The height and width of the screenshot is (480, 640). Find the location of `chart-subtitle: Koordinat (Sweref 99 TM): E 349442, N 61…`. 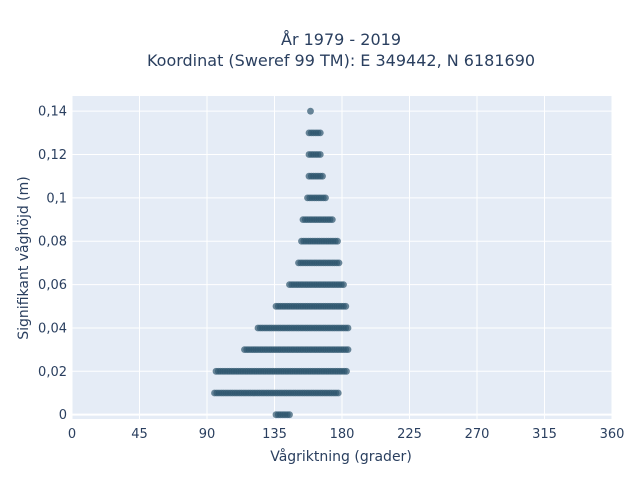

chart-subtitle: Koordinat (Sweref 99 TM): E 349442, N 61… is located at coordinates (341, 60).